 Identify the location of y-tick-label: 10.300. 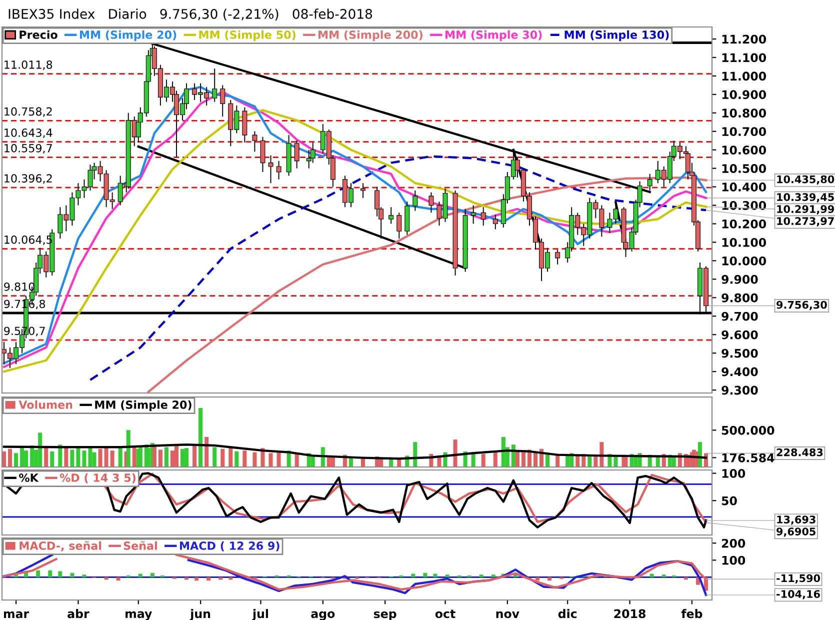
(744, 205).